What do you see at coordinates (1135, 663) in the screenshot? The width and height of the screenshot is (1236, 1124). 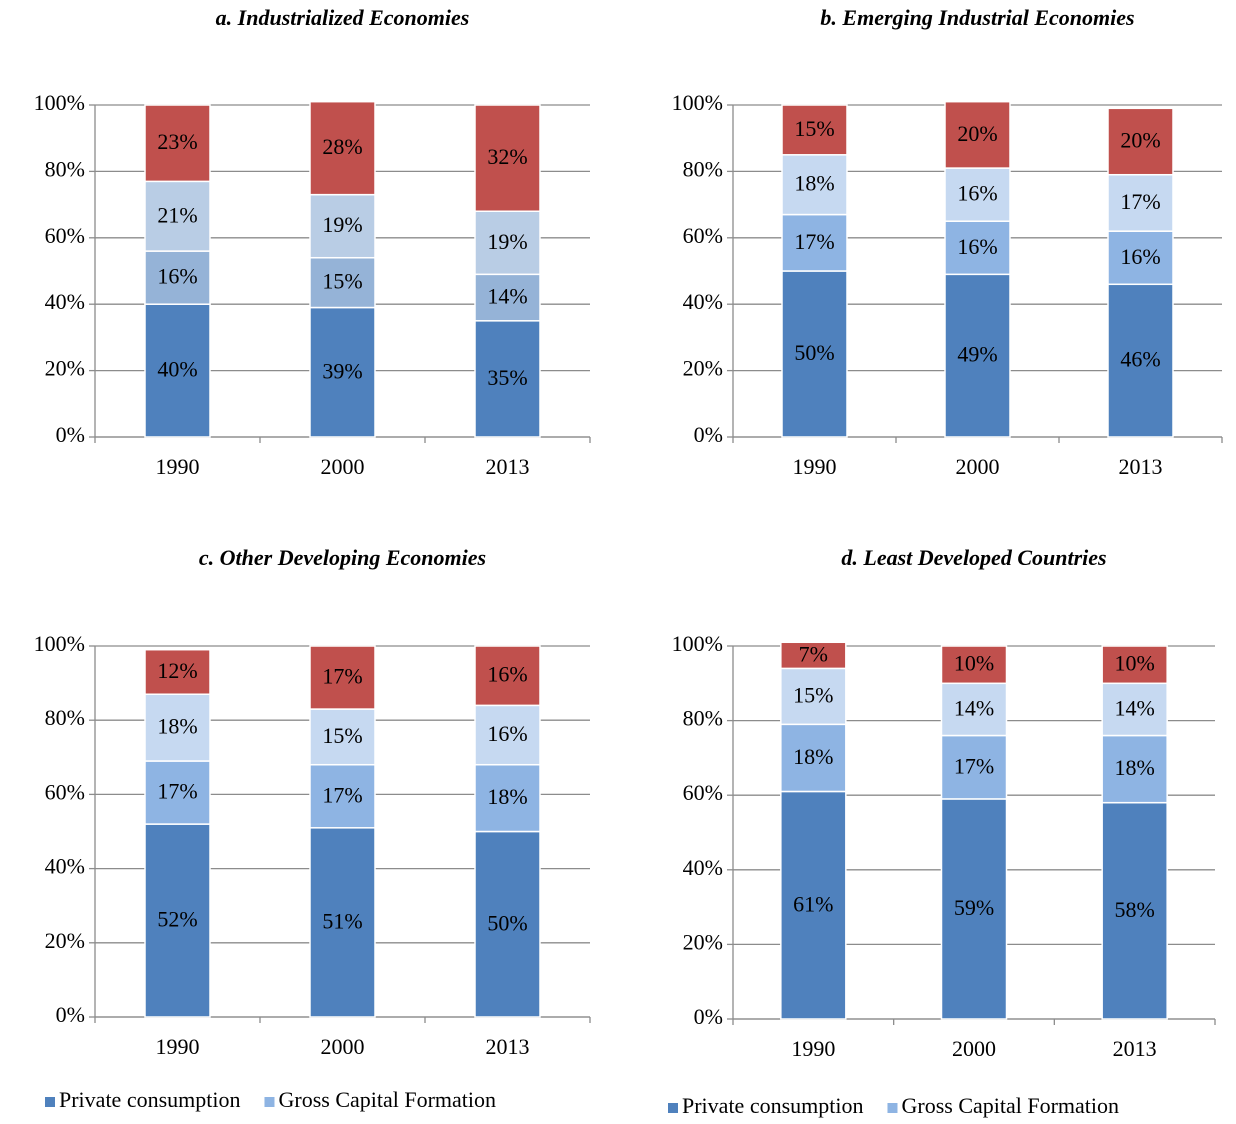 I see `value-label: 10%` at bounding box center [1135, 663].